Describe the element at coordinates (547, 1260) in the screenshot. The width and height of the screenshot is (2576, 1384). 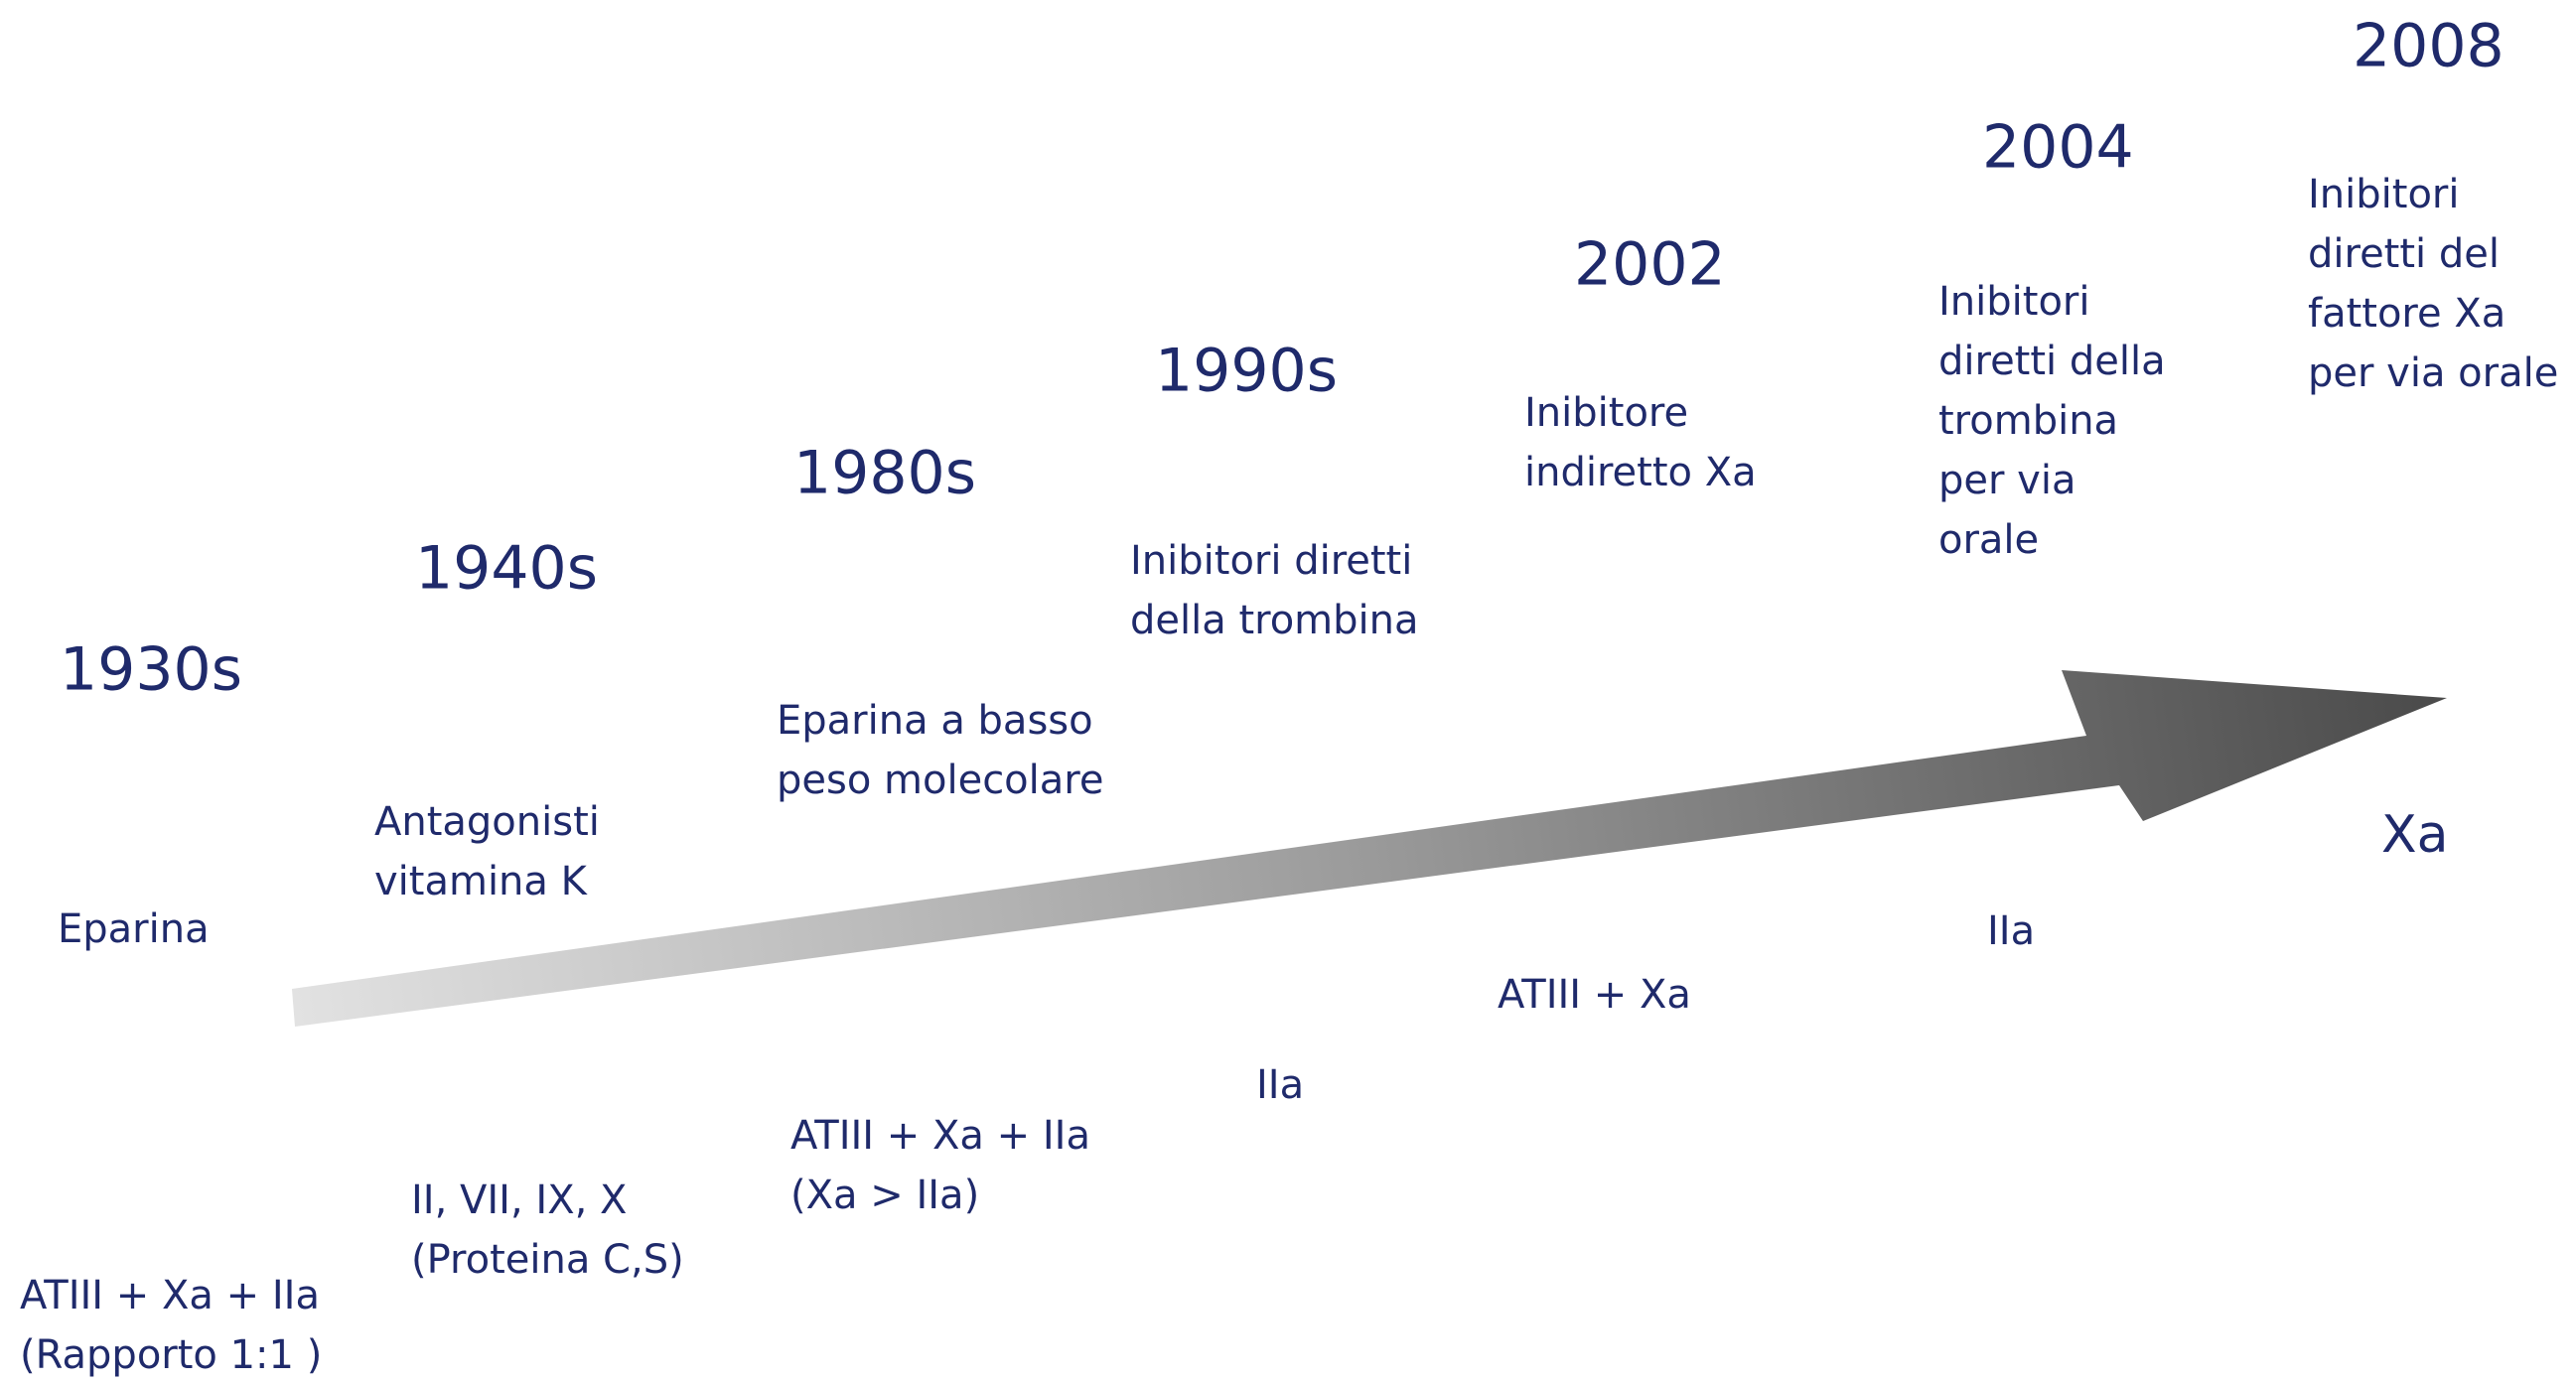
I see `event-target: (Proteina C,S)` at that location.